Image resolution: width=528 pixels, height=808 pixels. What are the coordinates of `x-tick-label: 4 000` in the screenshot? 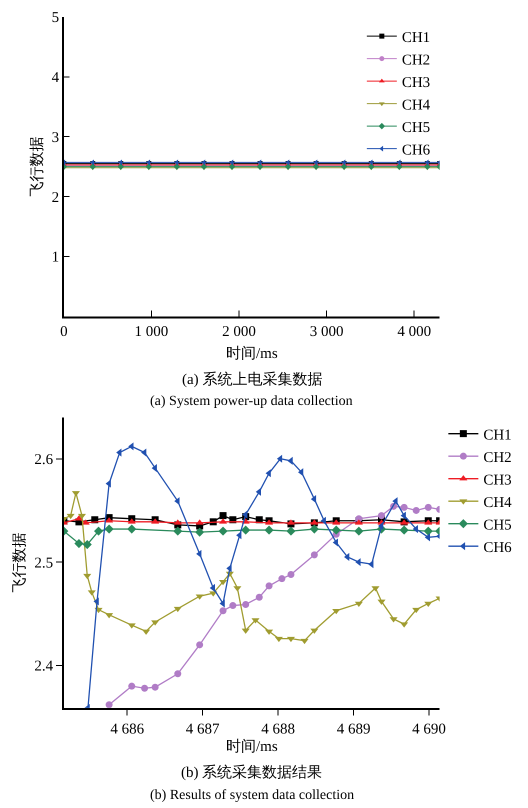 It's located at (414, 332).